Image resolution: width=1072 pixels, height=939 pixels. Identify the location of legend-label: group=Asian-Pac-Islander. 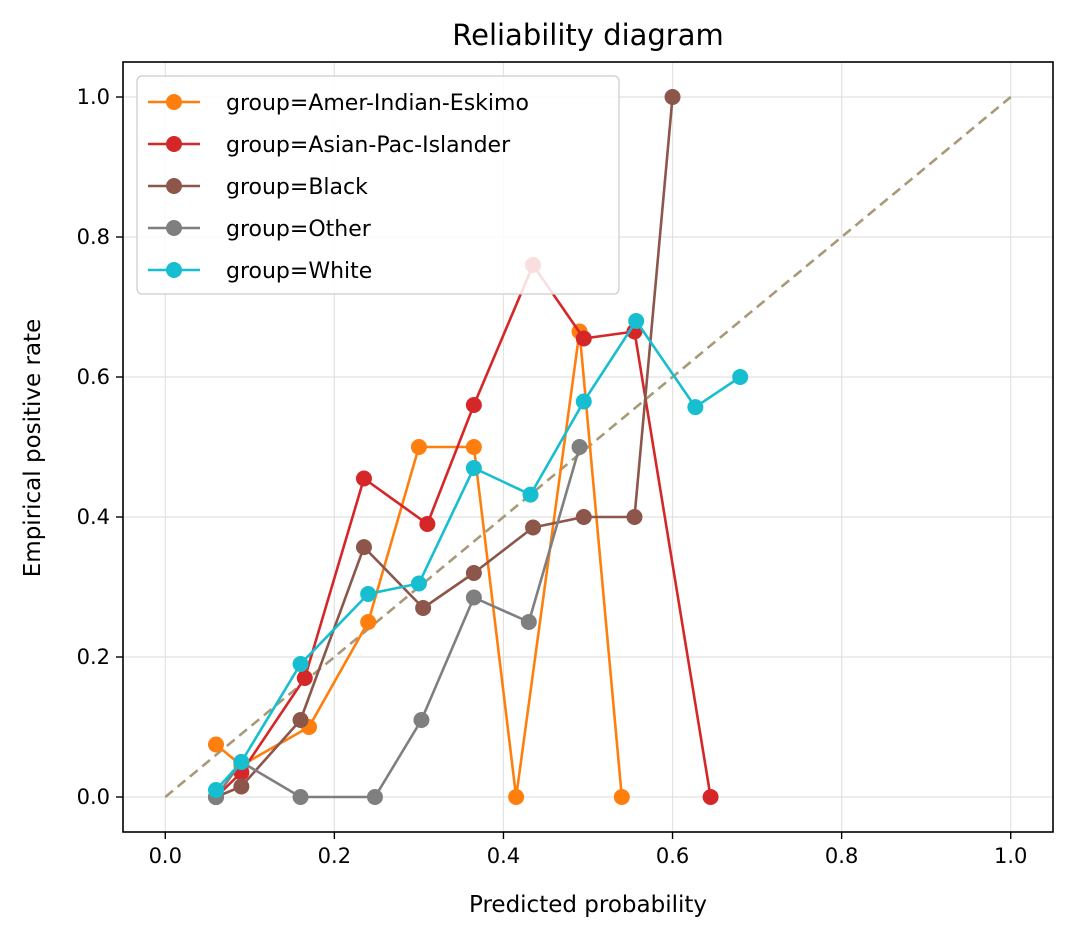
(368, 145).